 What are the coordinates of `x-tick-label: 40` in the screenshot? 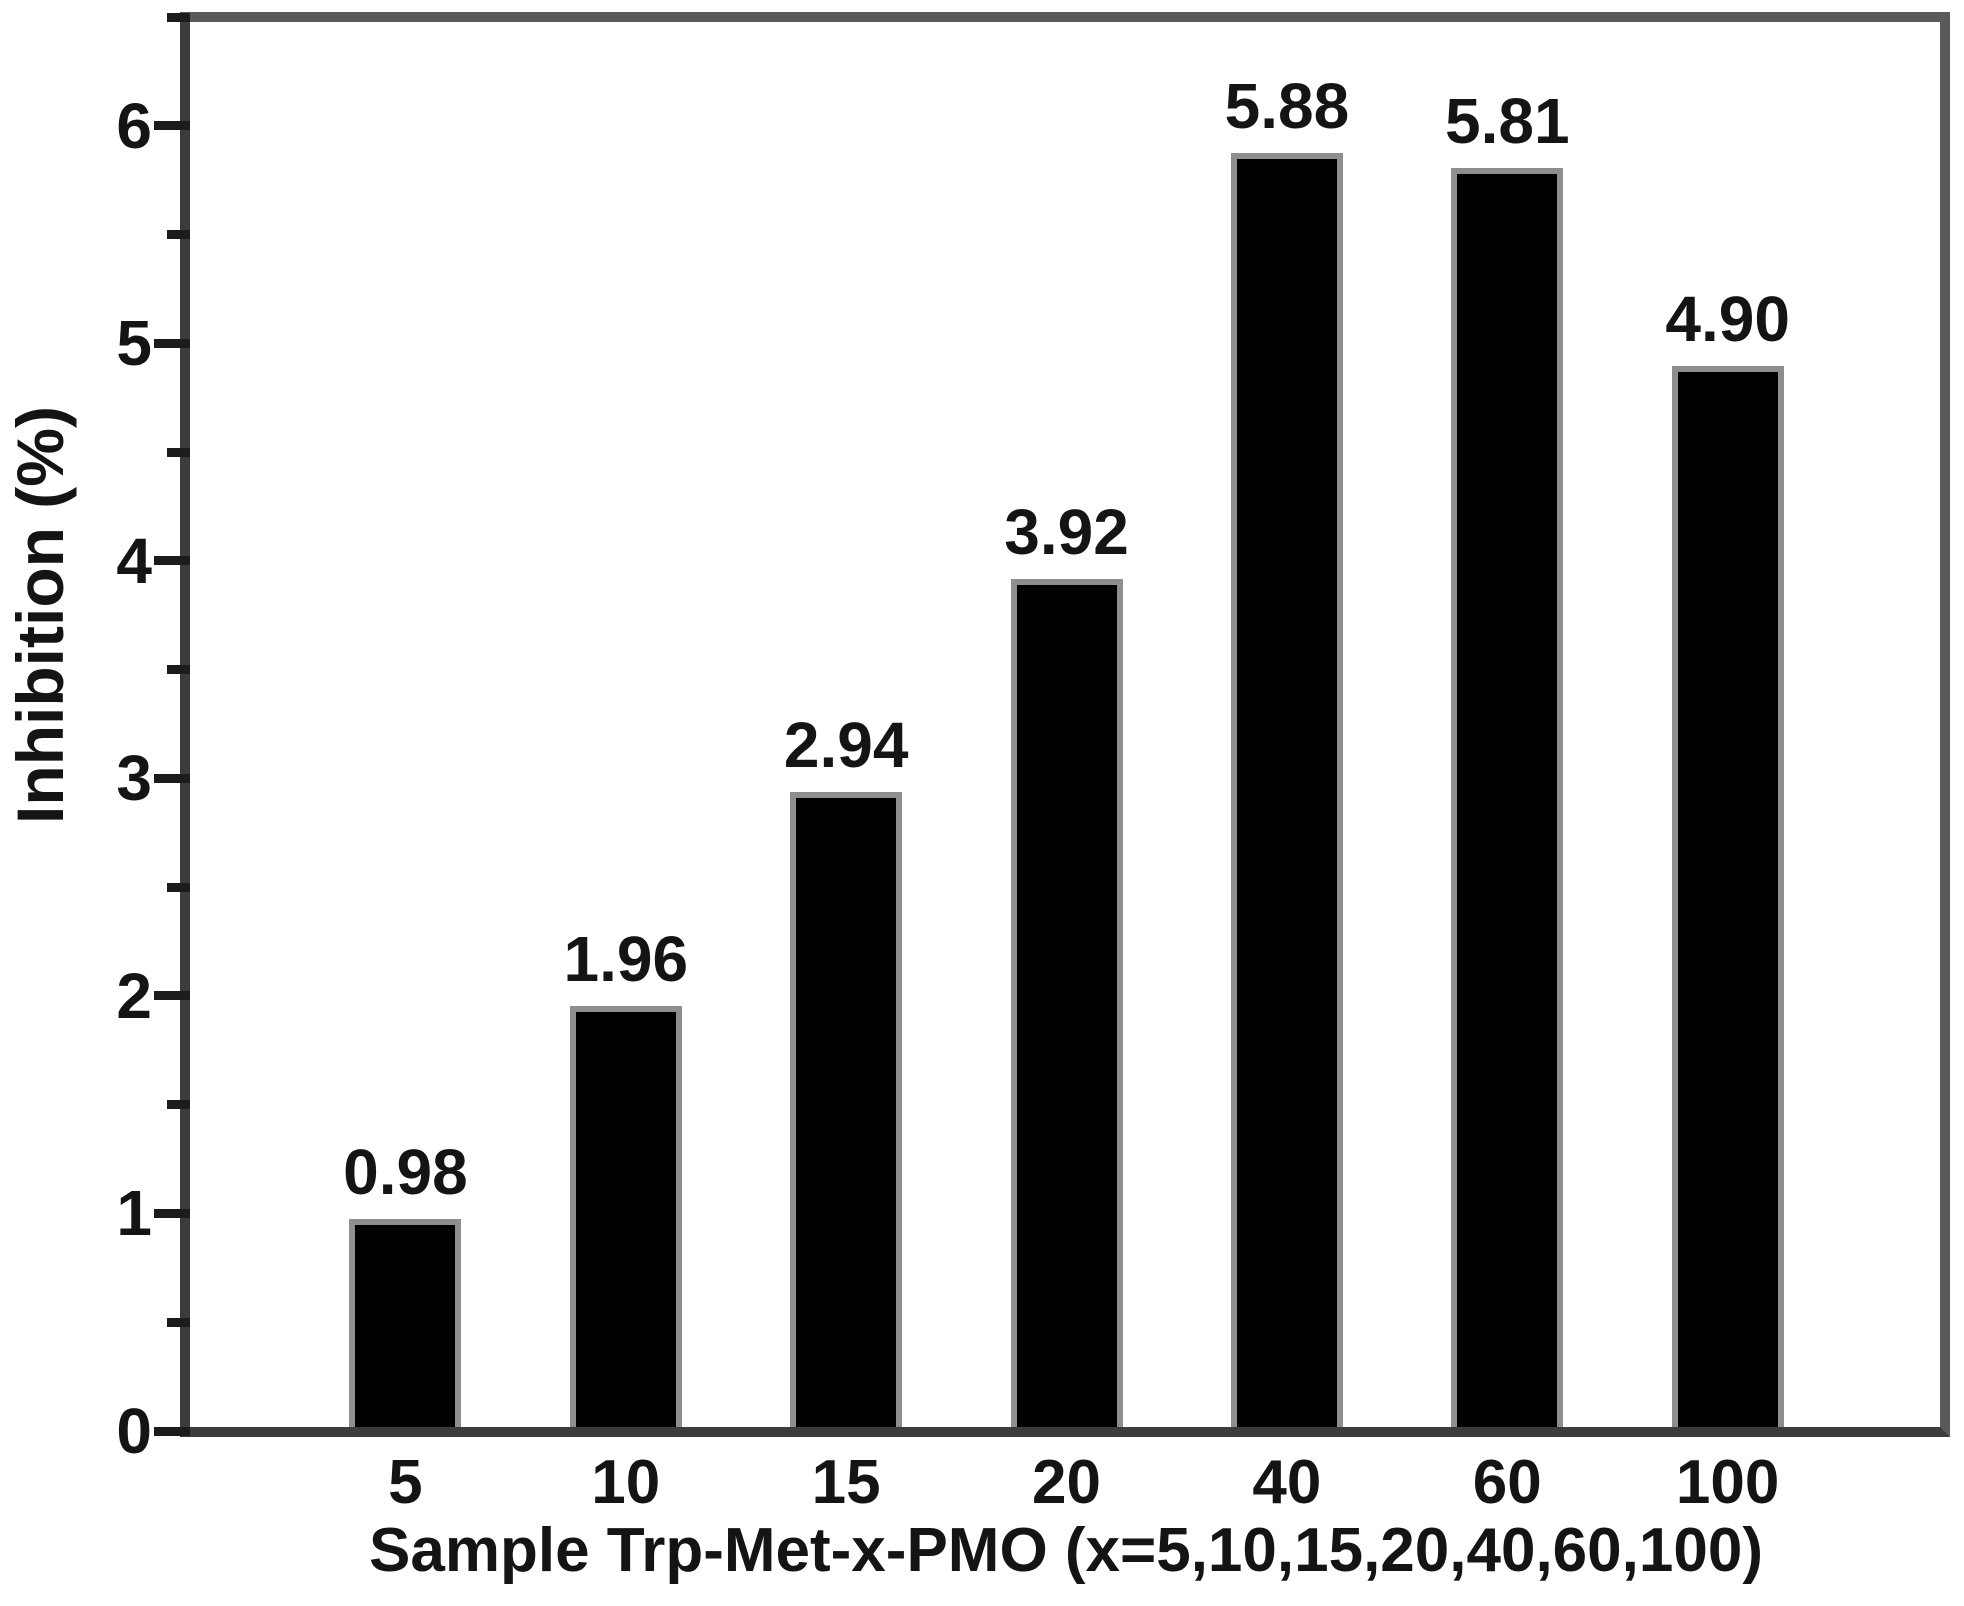 It's located at (1287, 1482).